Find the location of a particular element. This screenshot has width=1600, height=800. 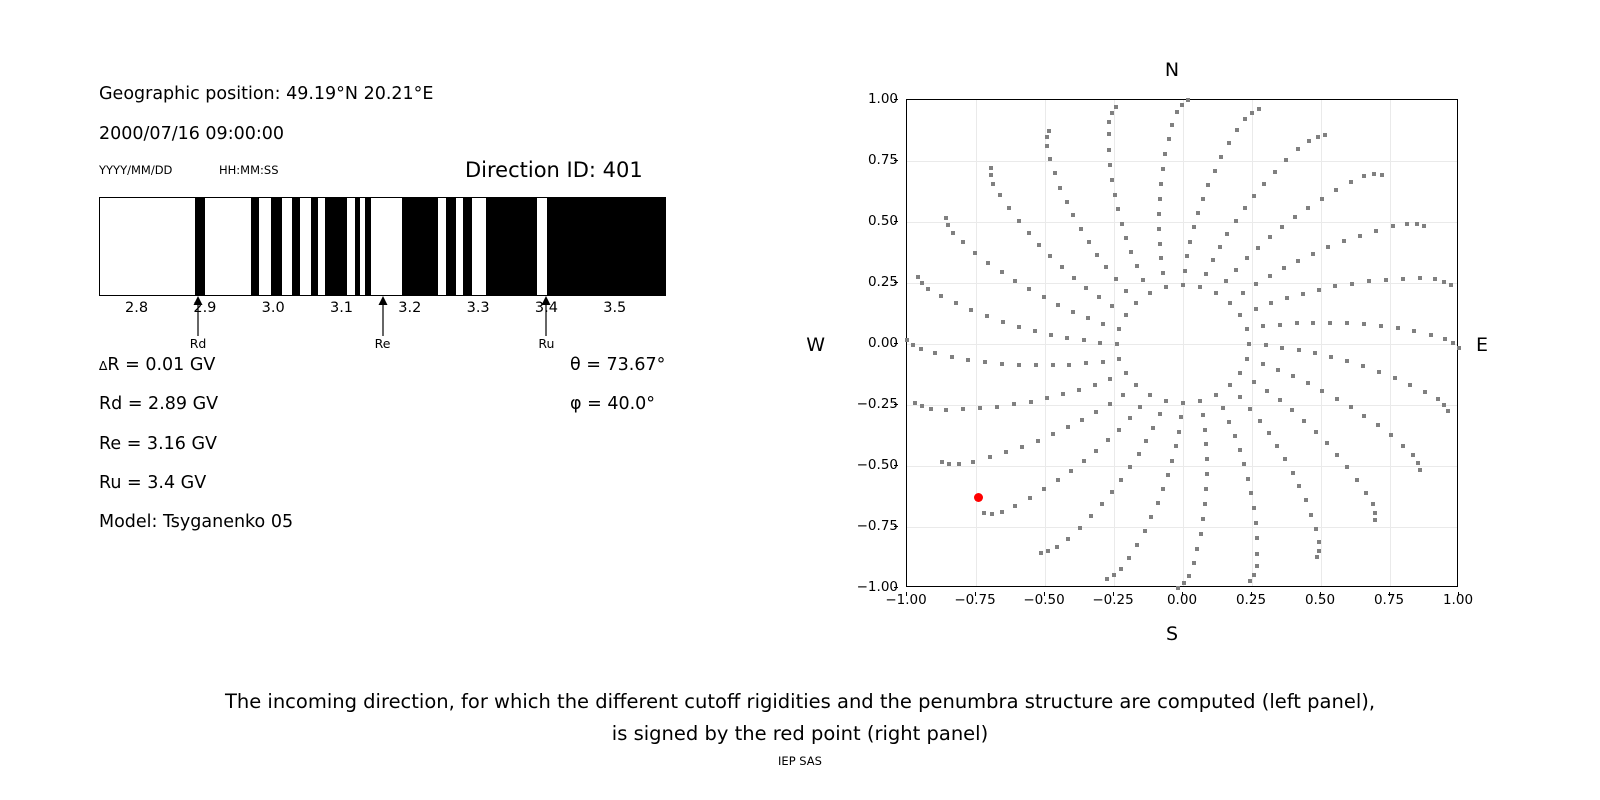

footer-credit: IEP SAS is located at coordinates (800, 761).